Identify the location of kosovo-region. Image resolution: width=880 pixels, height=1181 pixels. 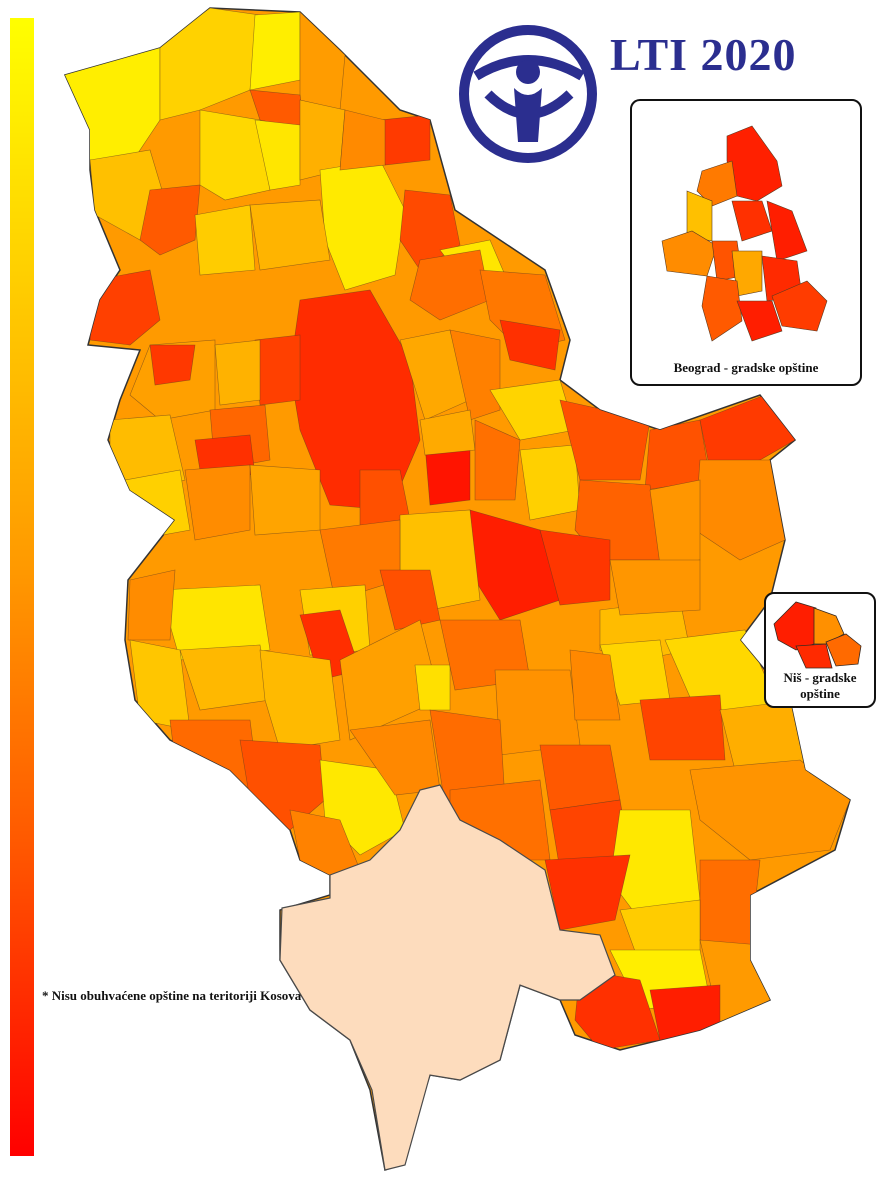
(447, 977).